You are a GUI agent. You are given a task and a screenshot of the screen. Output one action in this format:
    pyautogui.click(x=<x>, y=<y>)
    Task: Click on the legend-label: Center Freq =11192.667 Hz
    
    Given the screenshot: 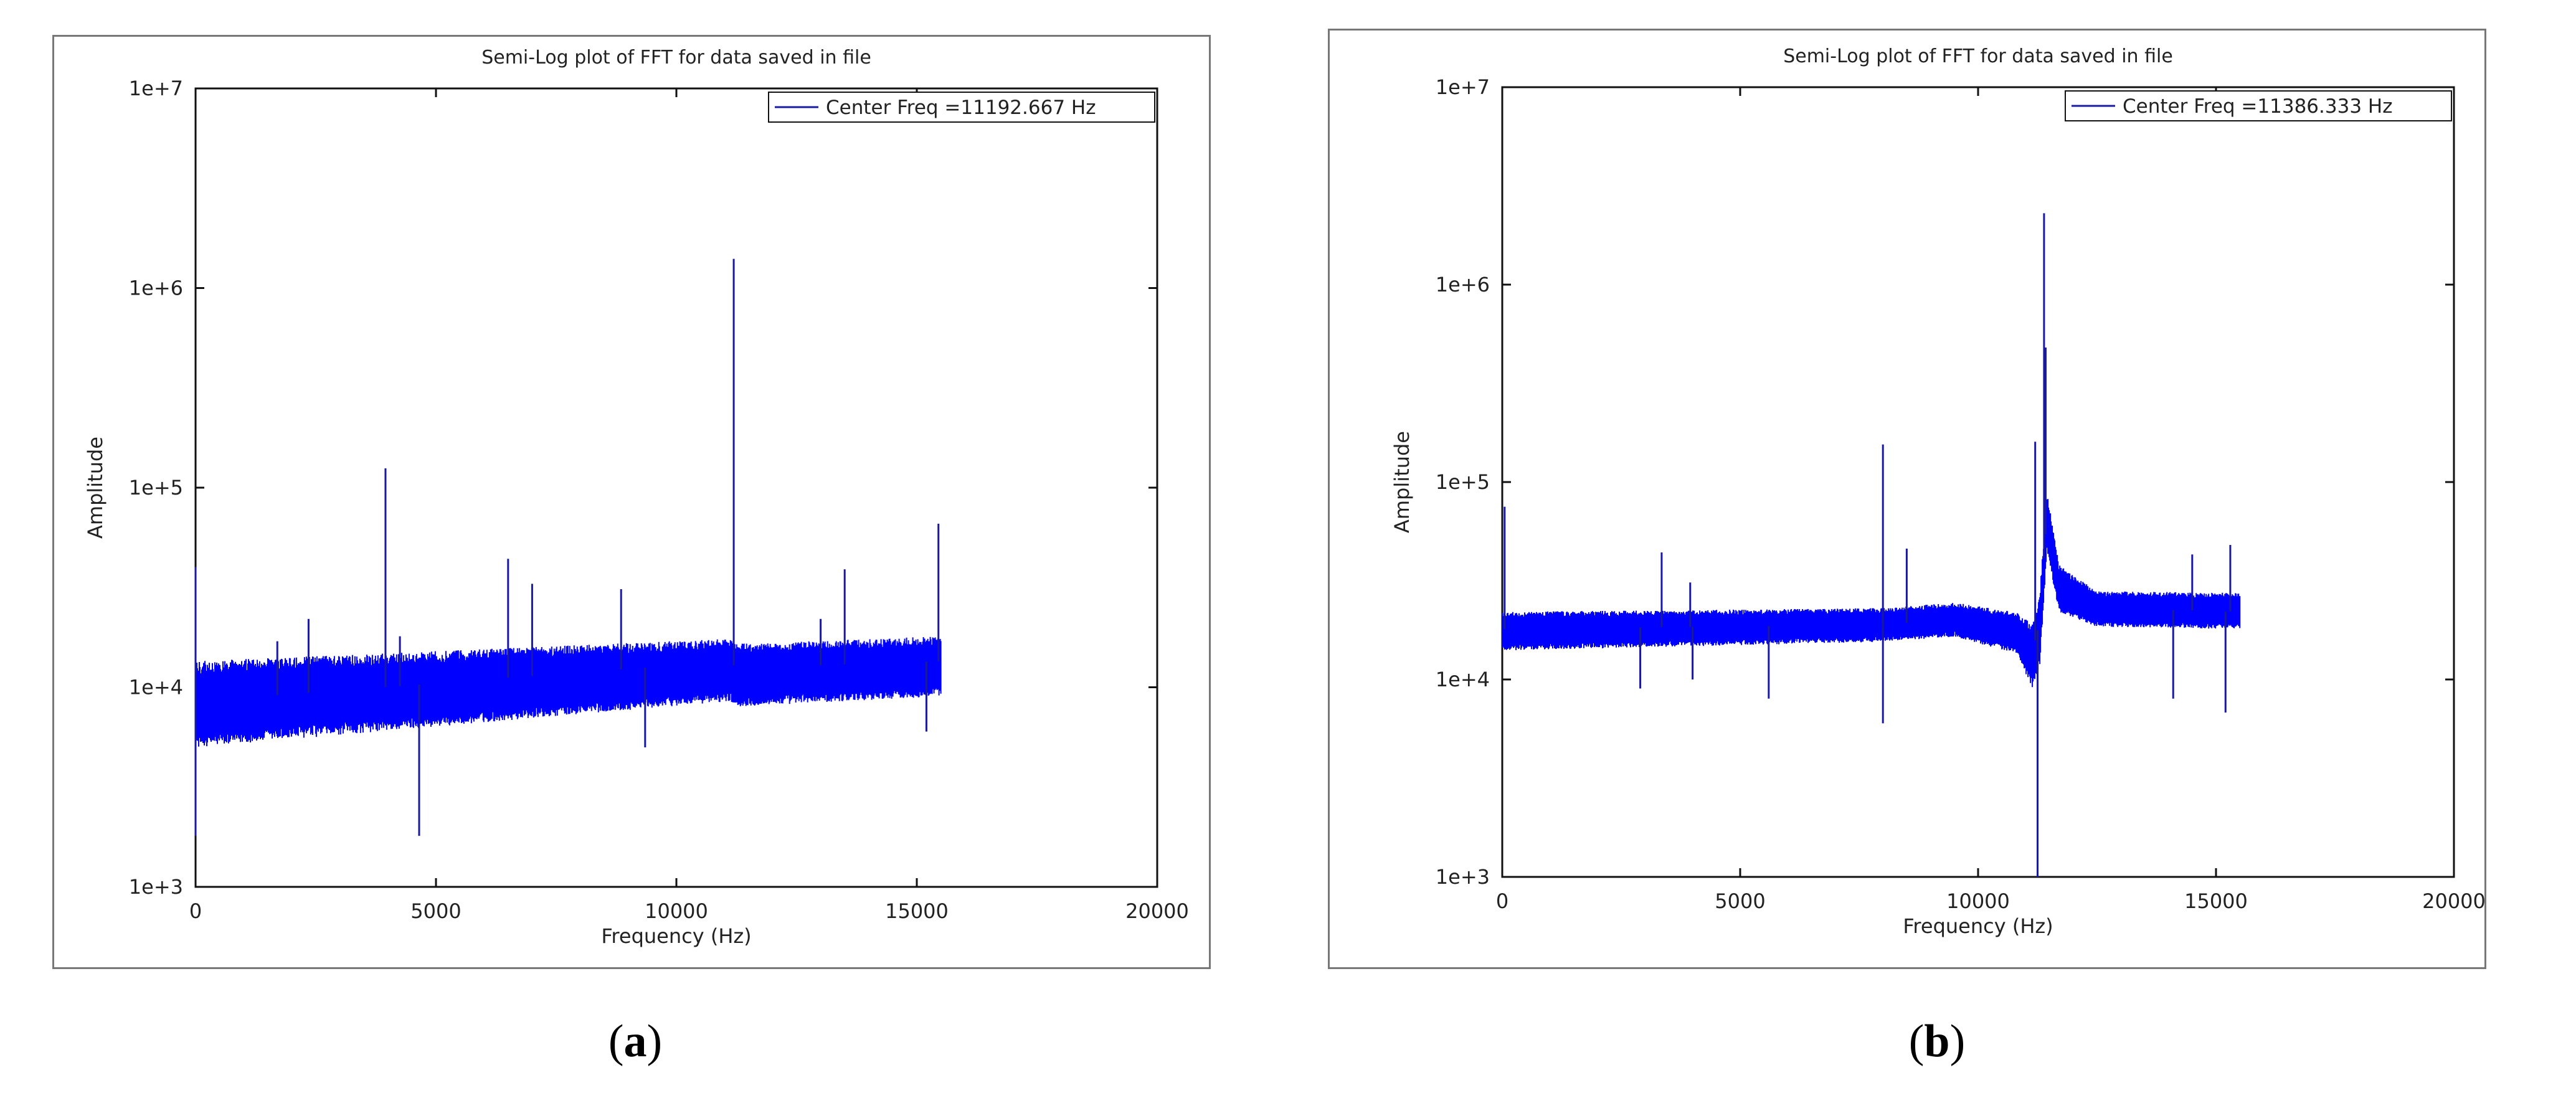 What is the action you would take?
    pyautogui.click(x=961, y=108)
    